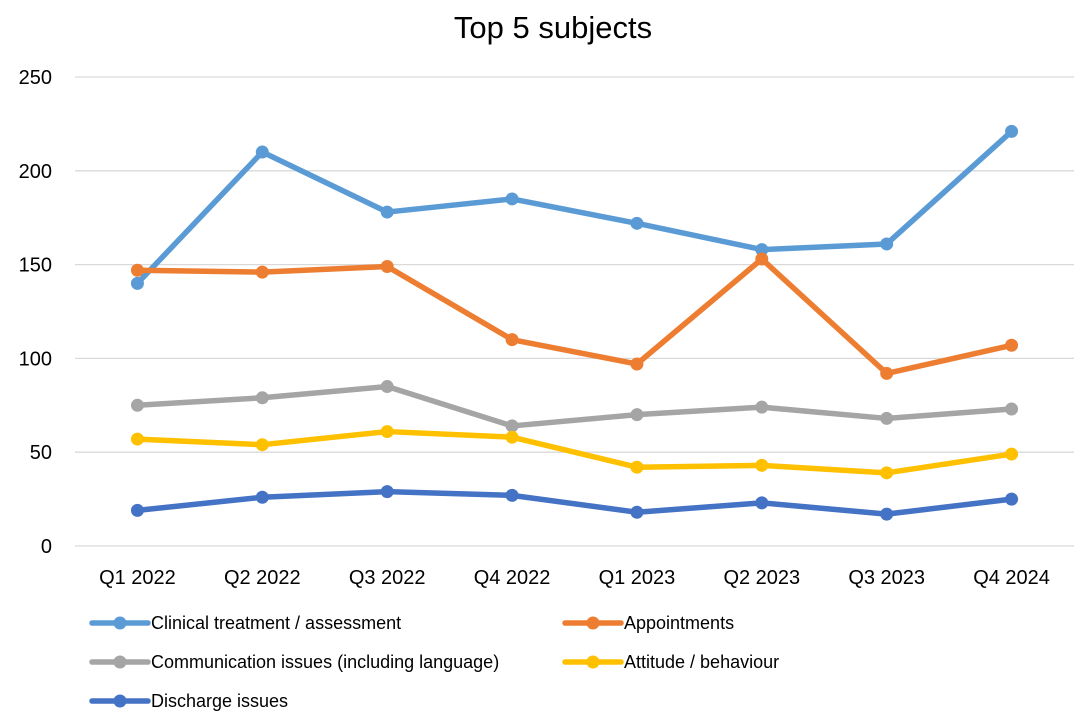 Image resolution: width=1081 pixels, height=719 pixels. I want to click on legend-label: Discharge issues, so click(219, 701).